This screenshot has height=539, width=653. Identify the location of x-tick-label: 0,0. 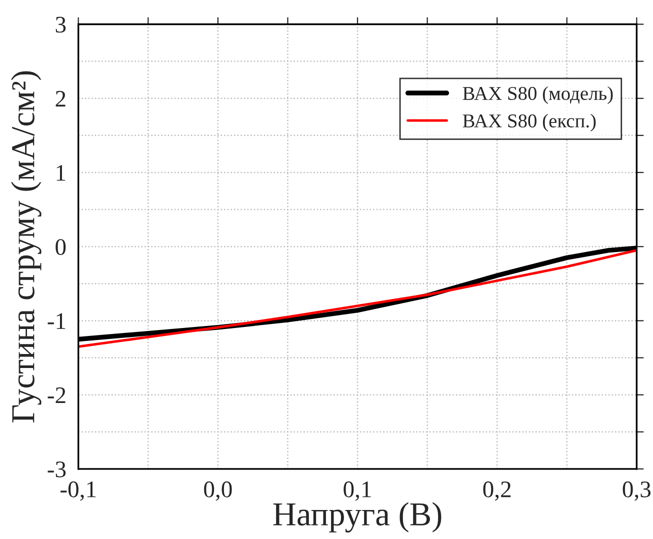
(218, 491).